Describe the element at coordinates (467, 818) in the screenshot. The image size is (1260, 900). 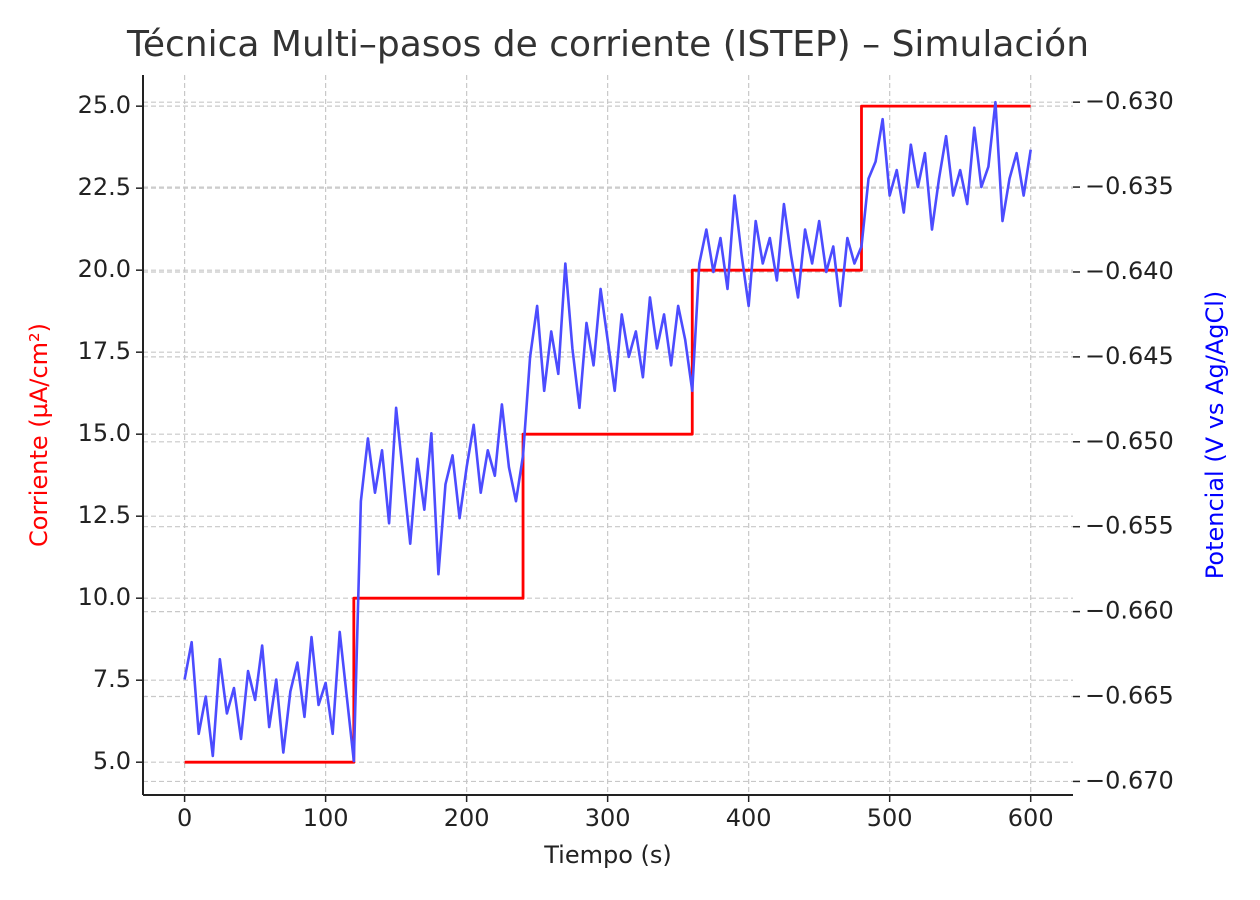
I see `x-tick-label: 200` at that location.